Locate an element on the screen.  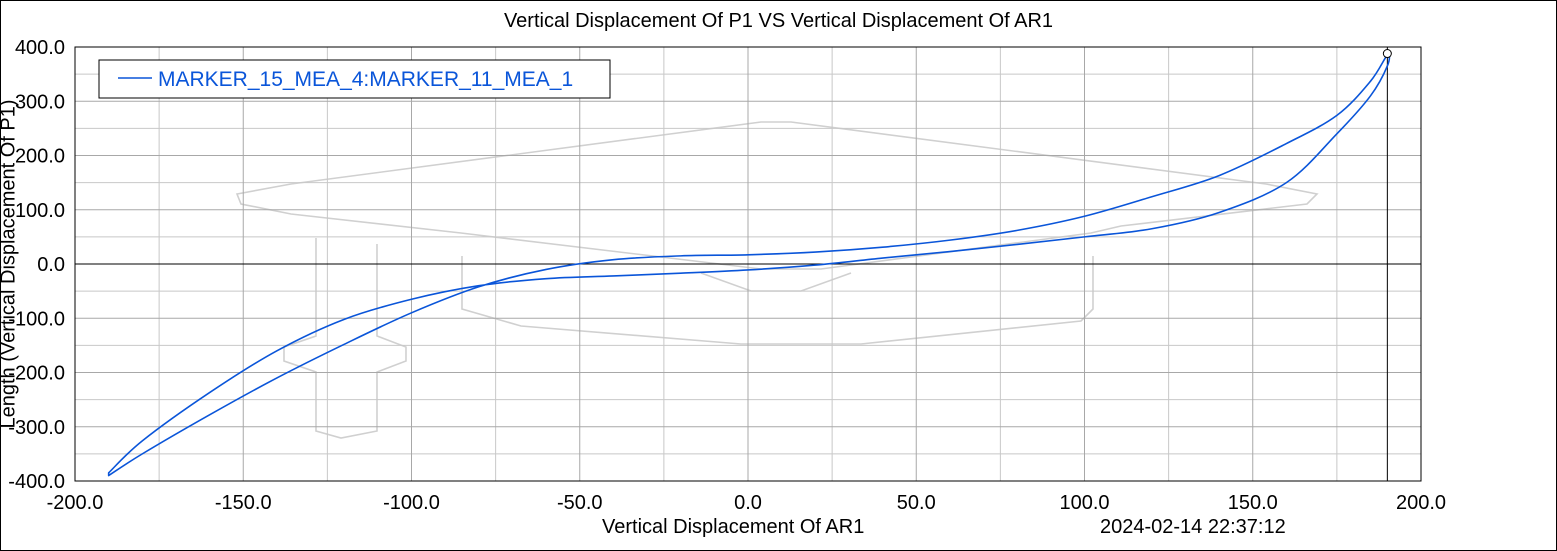
x-tick-label: -200.0 is located at coordinates (75, 503).